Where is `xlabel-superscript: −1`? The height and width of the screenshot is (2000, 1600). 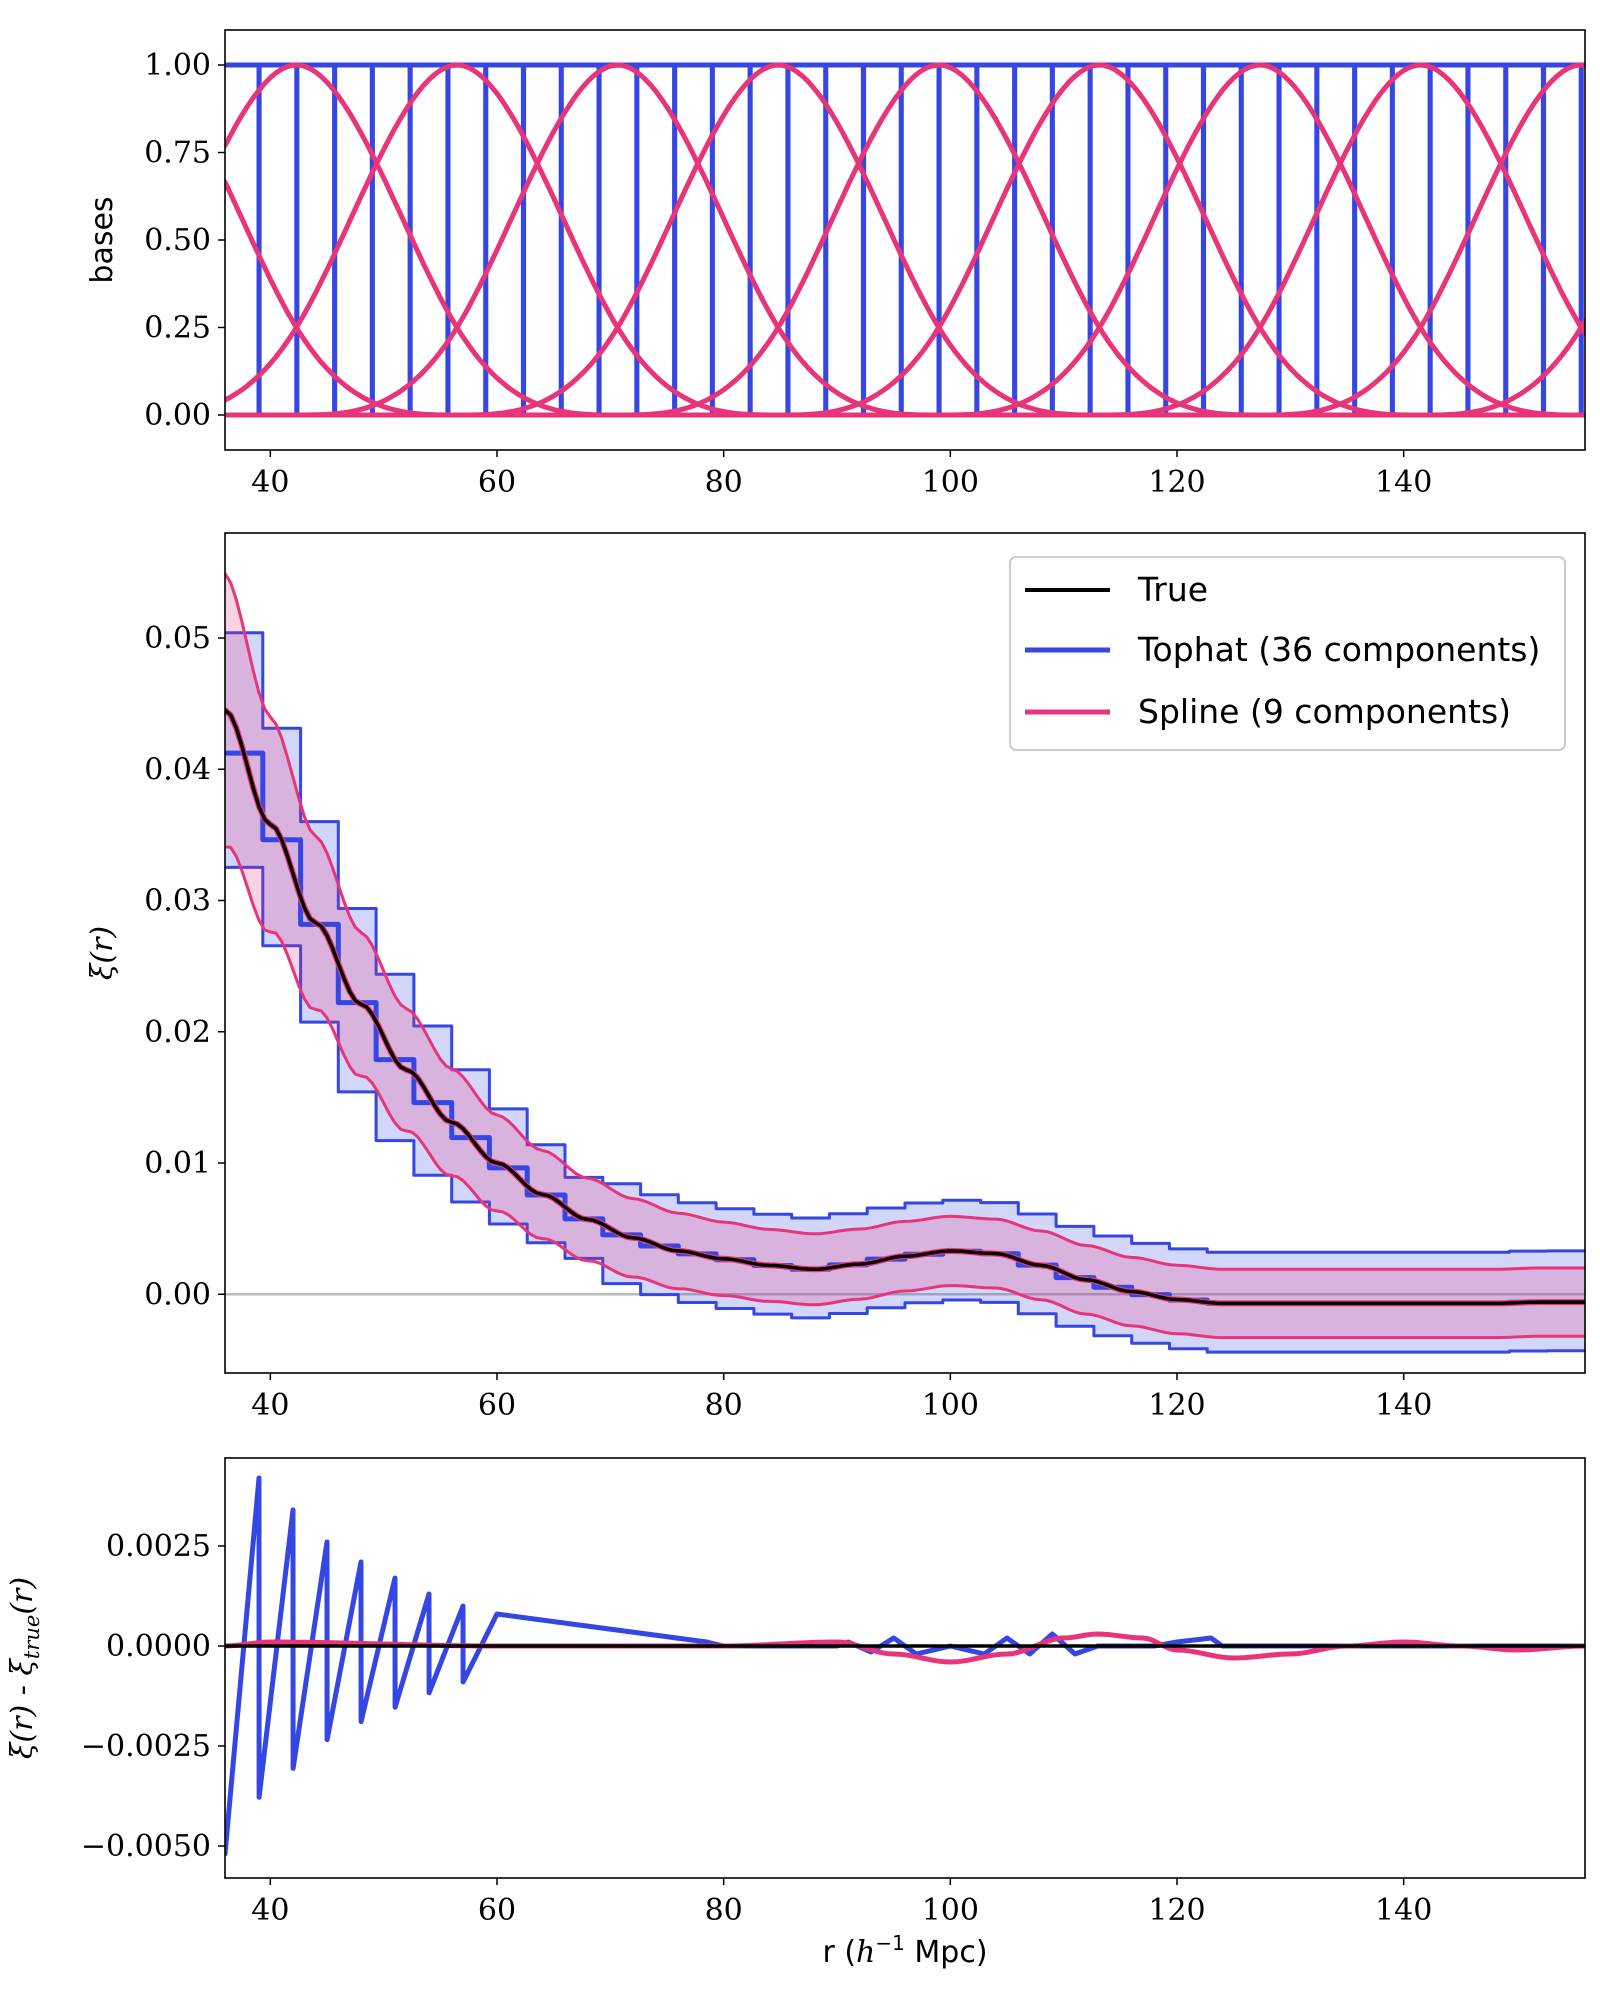
xlabel-superscript: −1 is located at coordinates (889, 1943).